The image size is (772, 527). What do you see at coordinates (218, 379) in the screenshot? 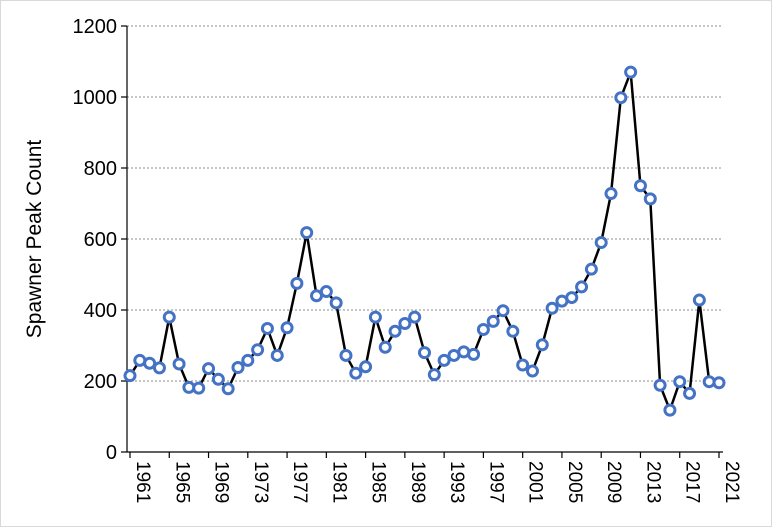
I see `data-point-1970` at bounding box center [218, 379].